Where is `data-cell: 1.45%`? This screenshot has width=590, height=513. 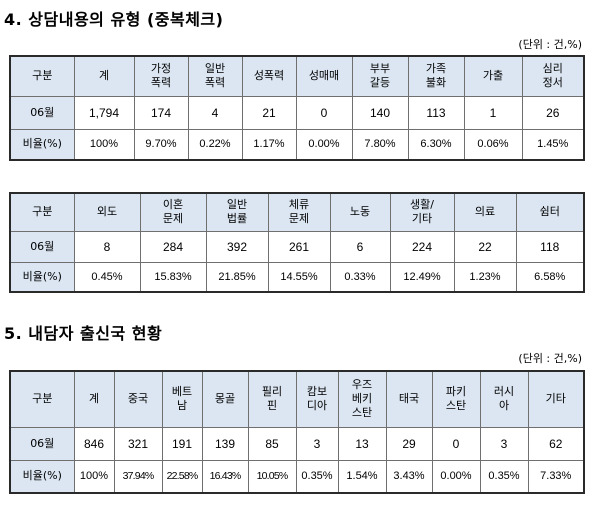 data-cell: 1.45% is located at coordinates (553, 144).